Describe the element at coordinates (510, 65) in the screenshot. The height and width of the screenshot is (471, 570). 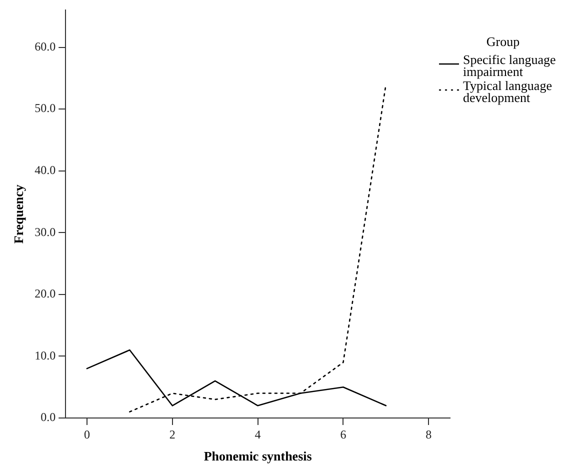
I see `legend-label: Specific language impairment` at that location.